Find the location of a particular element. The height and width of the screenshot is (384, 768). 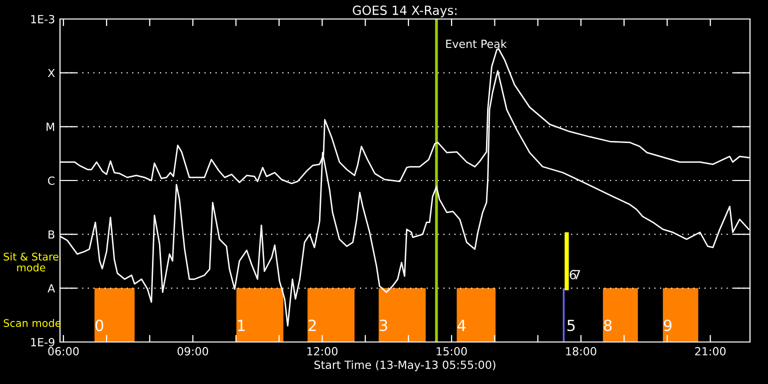

band-label: 2 is located at coordinates (312, 325).